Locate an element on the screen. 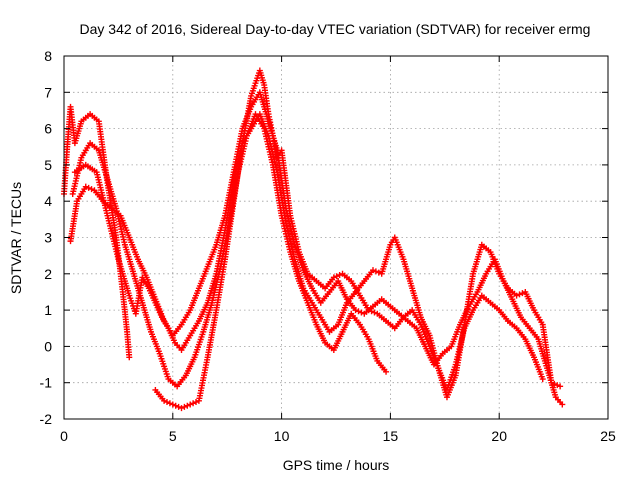 Image resolution: width=640 pixels, height=480 pixels. x-tick-label: 20 is located at coordinates (499, 436).